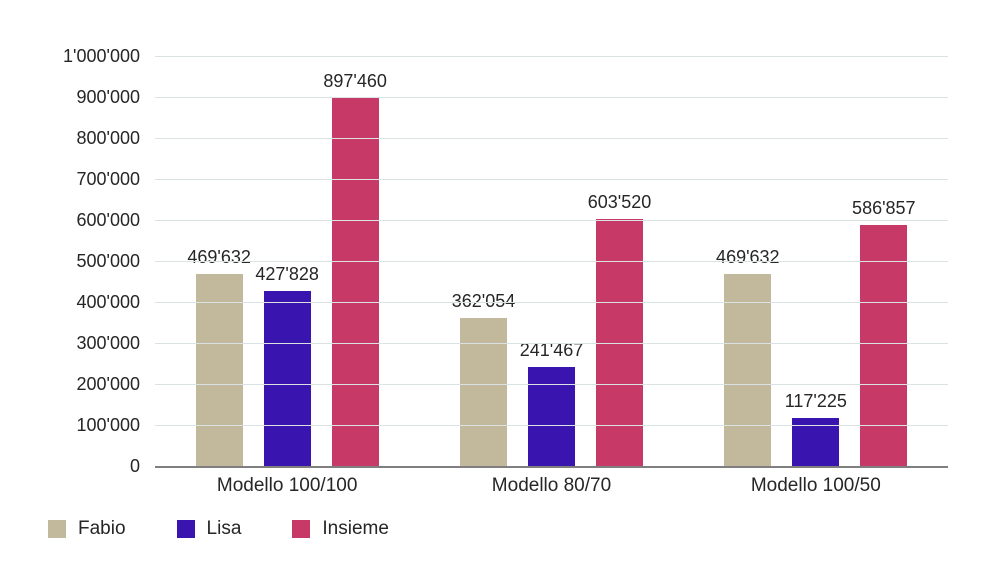 This screenshot has width=994, height=584. Describe the element at coordinates (355, 81) in the screenshot. I see `bar-value-label: 897'460` at that location.